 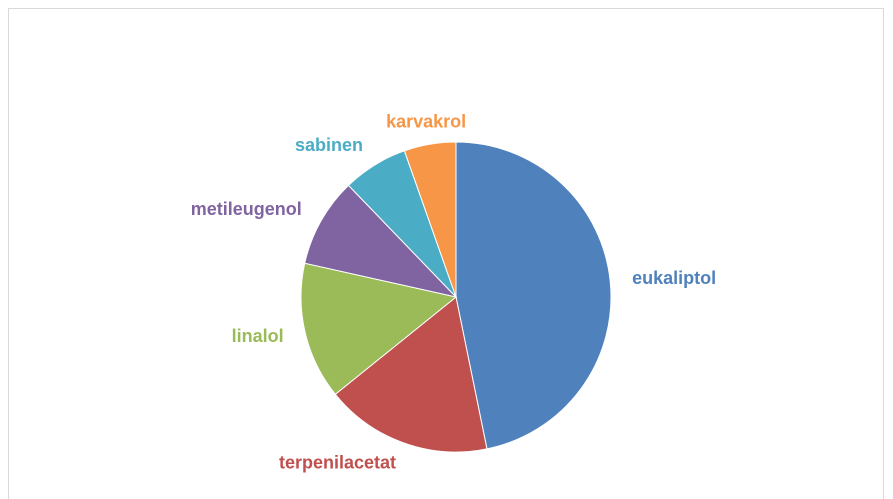 What do you see at coordinates (426, 121) in the screenshot?
I see `slice-label: karvakrol` at bounding box center [426, 121].